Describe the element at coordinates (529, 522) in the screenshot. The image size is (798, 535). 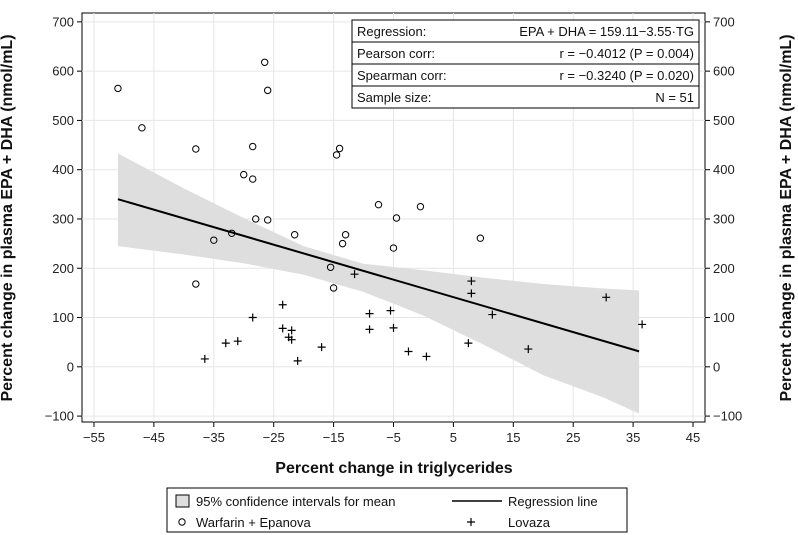
I see `legend-plus-label: Lovaza` at that location.